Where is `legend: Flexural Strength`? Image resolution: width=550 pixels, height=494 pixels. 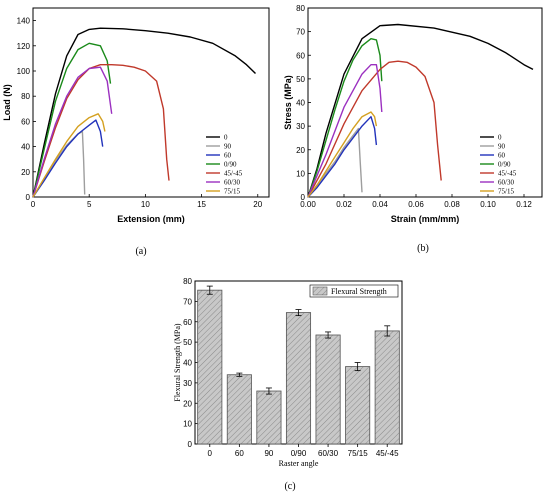 legend: Flexural Strength is located at coordinates (354, 291).